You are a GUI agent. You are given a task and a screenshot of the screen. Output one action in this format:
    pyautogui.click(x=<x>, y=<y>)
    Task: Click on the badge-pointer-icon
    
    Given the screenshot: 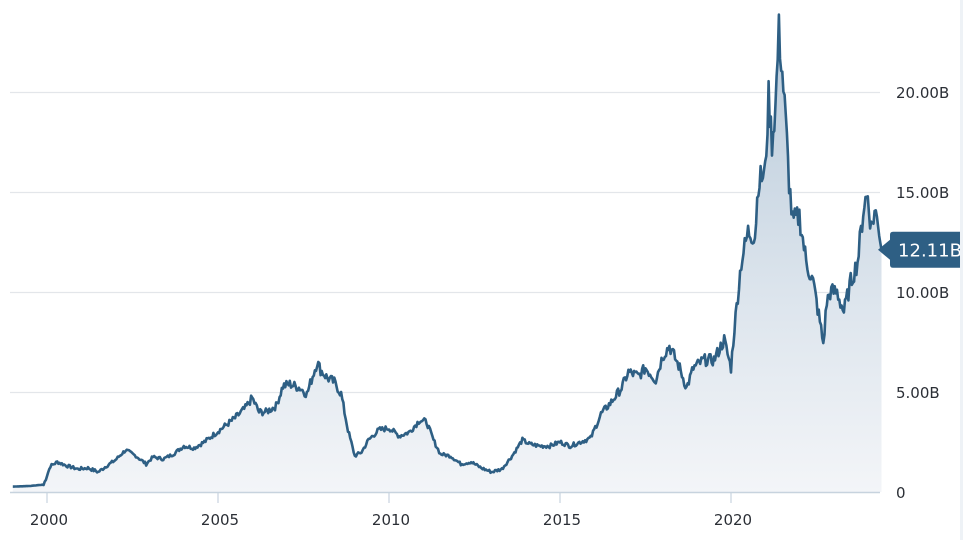 What is the action you would take?
    pyautogui.click(x=920, y=249)
    